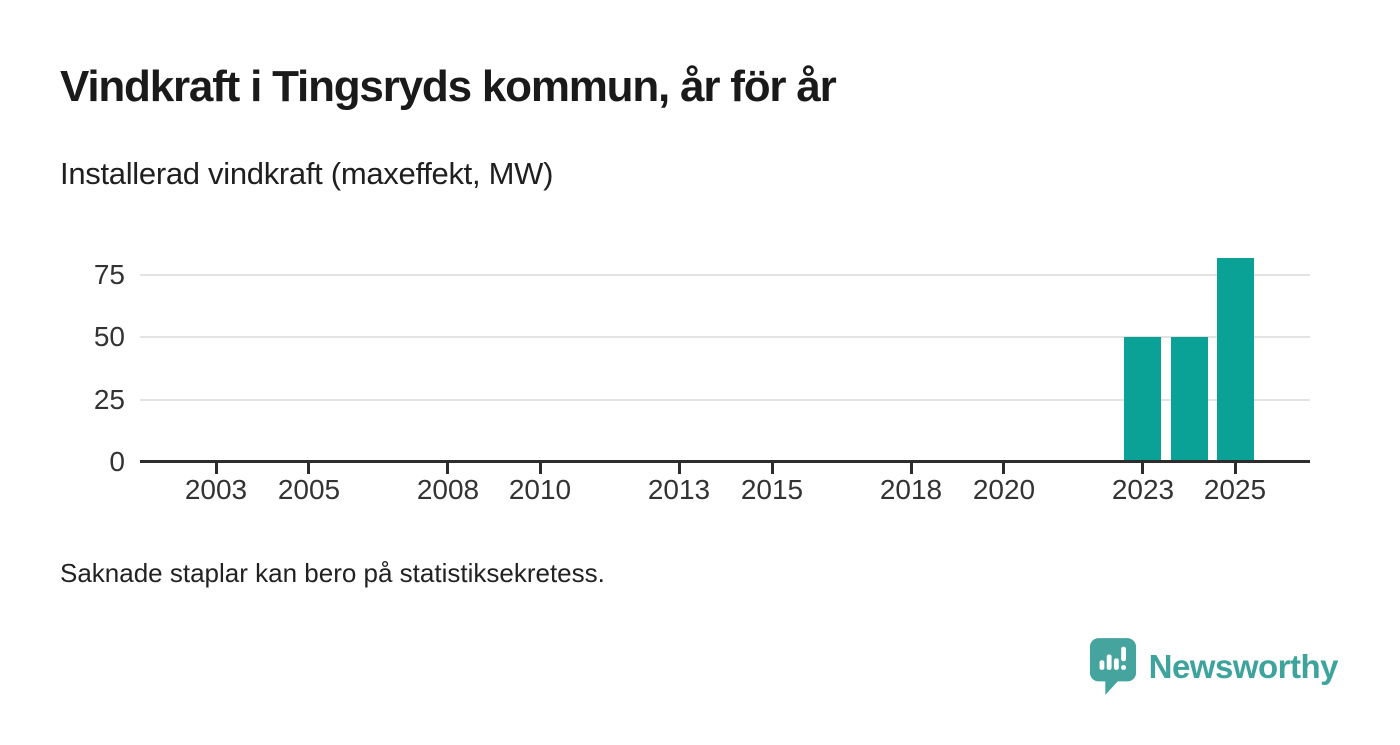  What do you see at coordinates (1235, 468) in the screenshot?
I see `x-tick-2025` at bounding box center [1235, 468].